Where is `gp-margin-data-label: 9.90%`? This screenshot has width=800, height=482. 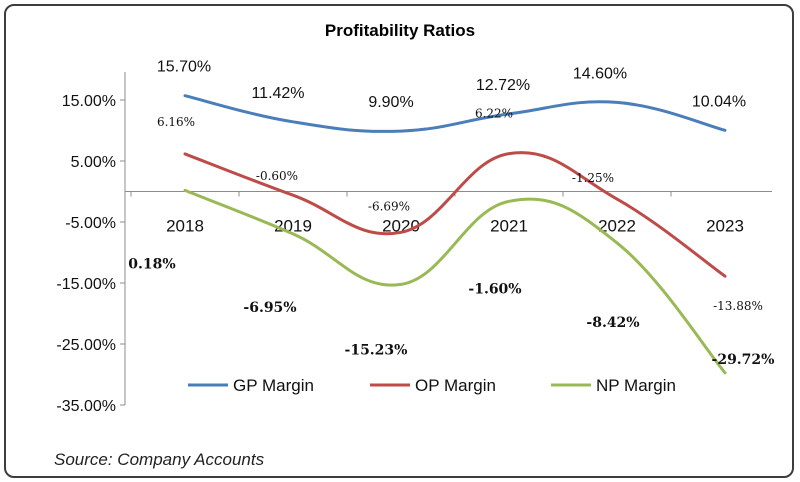 gp-margin-data-label: 9.90% is located at coordinates (390, 102).